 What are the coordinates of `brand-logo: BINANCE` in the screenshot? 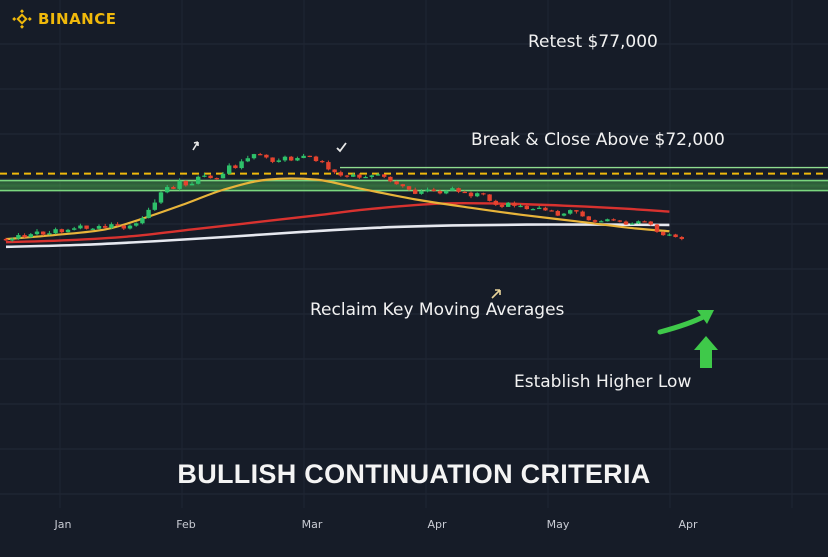 It's located at (64, 19).